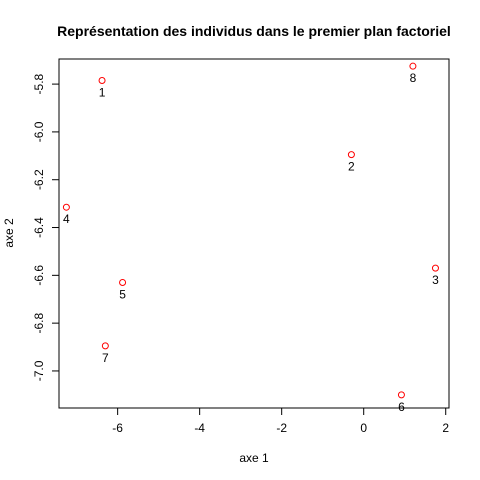 The height and width of the screenshot is (480, 480). Describe the element at coordinates (9, 233) in the screenshot. I see `y-axis-label: axe 2` at that location.